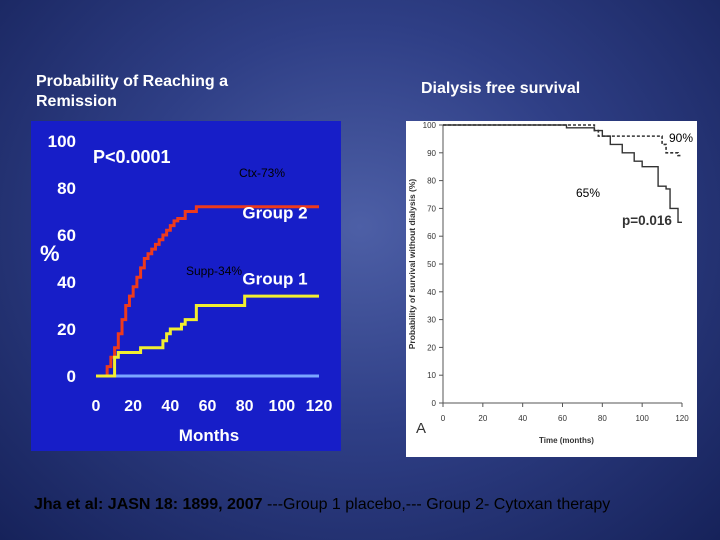 The height and width of the screenshot is (540, 720). I want to click on y-tick-label: 90, so click(431, 153).